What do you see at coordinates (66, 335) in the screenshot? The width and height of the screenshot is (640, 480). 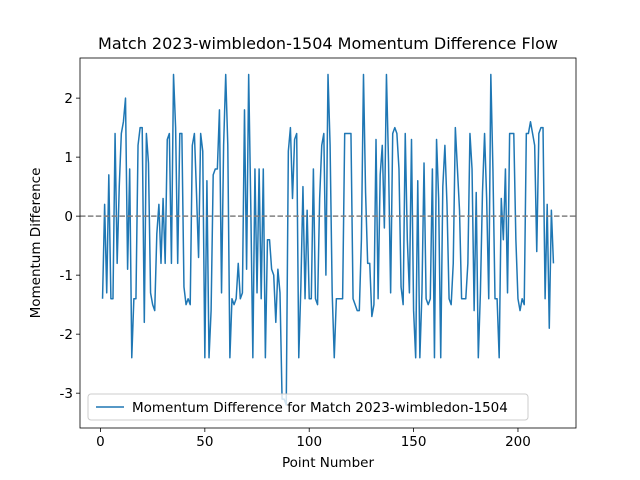 I see `y-tick-label: -2` at bounding box center [66, 335].